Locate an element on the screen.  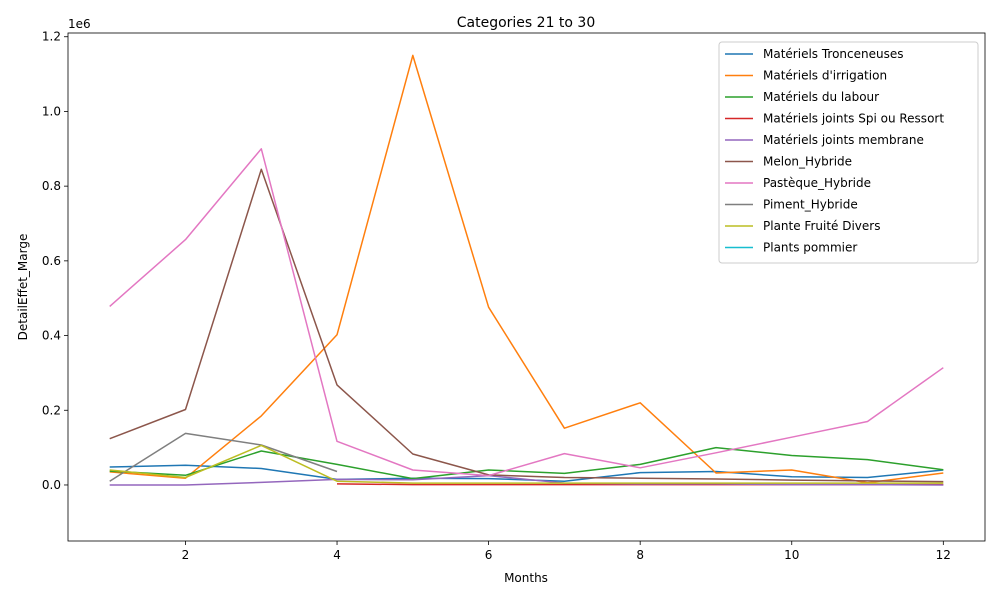
chart-title: Categories 21 to 30 is located at coordinates (526, 23).